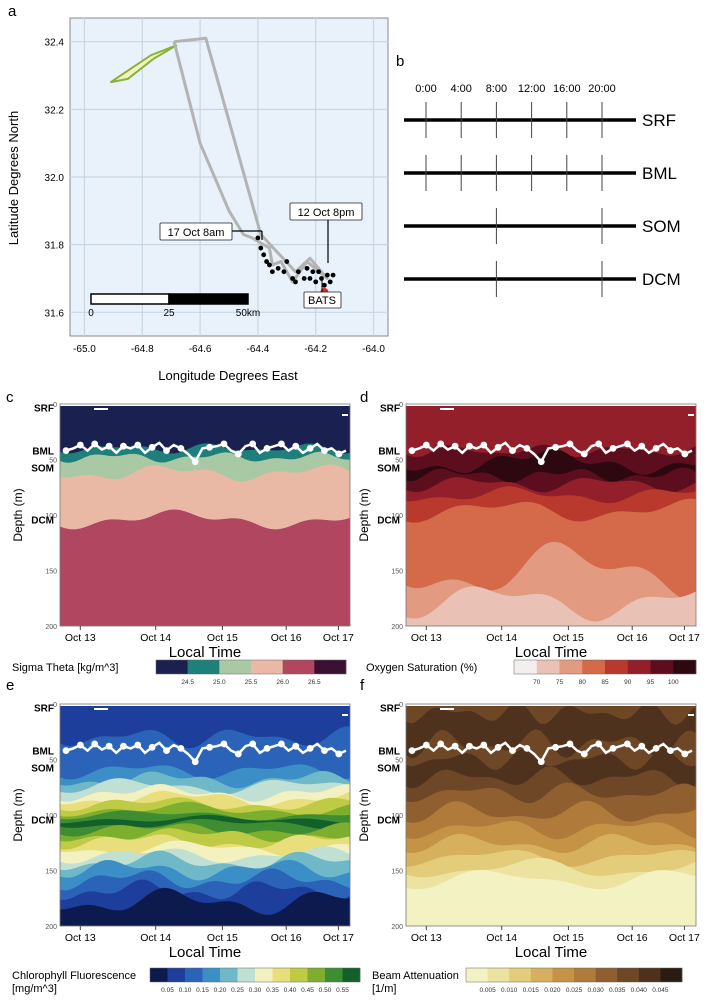 The image size is (712, 1000). What do you see at coordinates (397, 927) in the screenshot?
I see `y-tick-label: 200` at bounding box center [397, 927].